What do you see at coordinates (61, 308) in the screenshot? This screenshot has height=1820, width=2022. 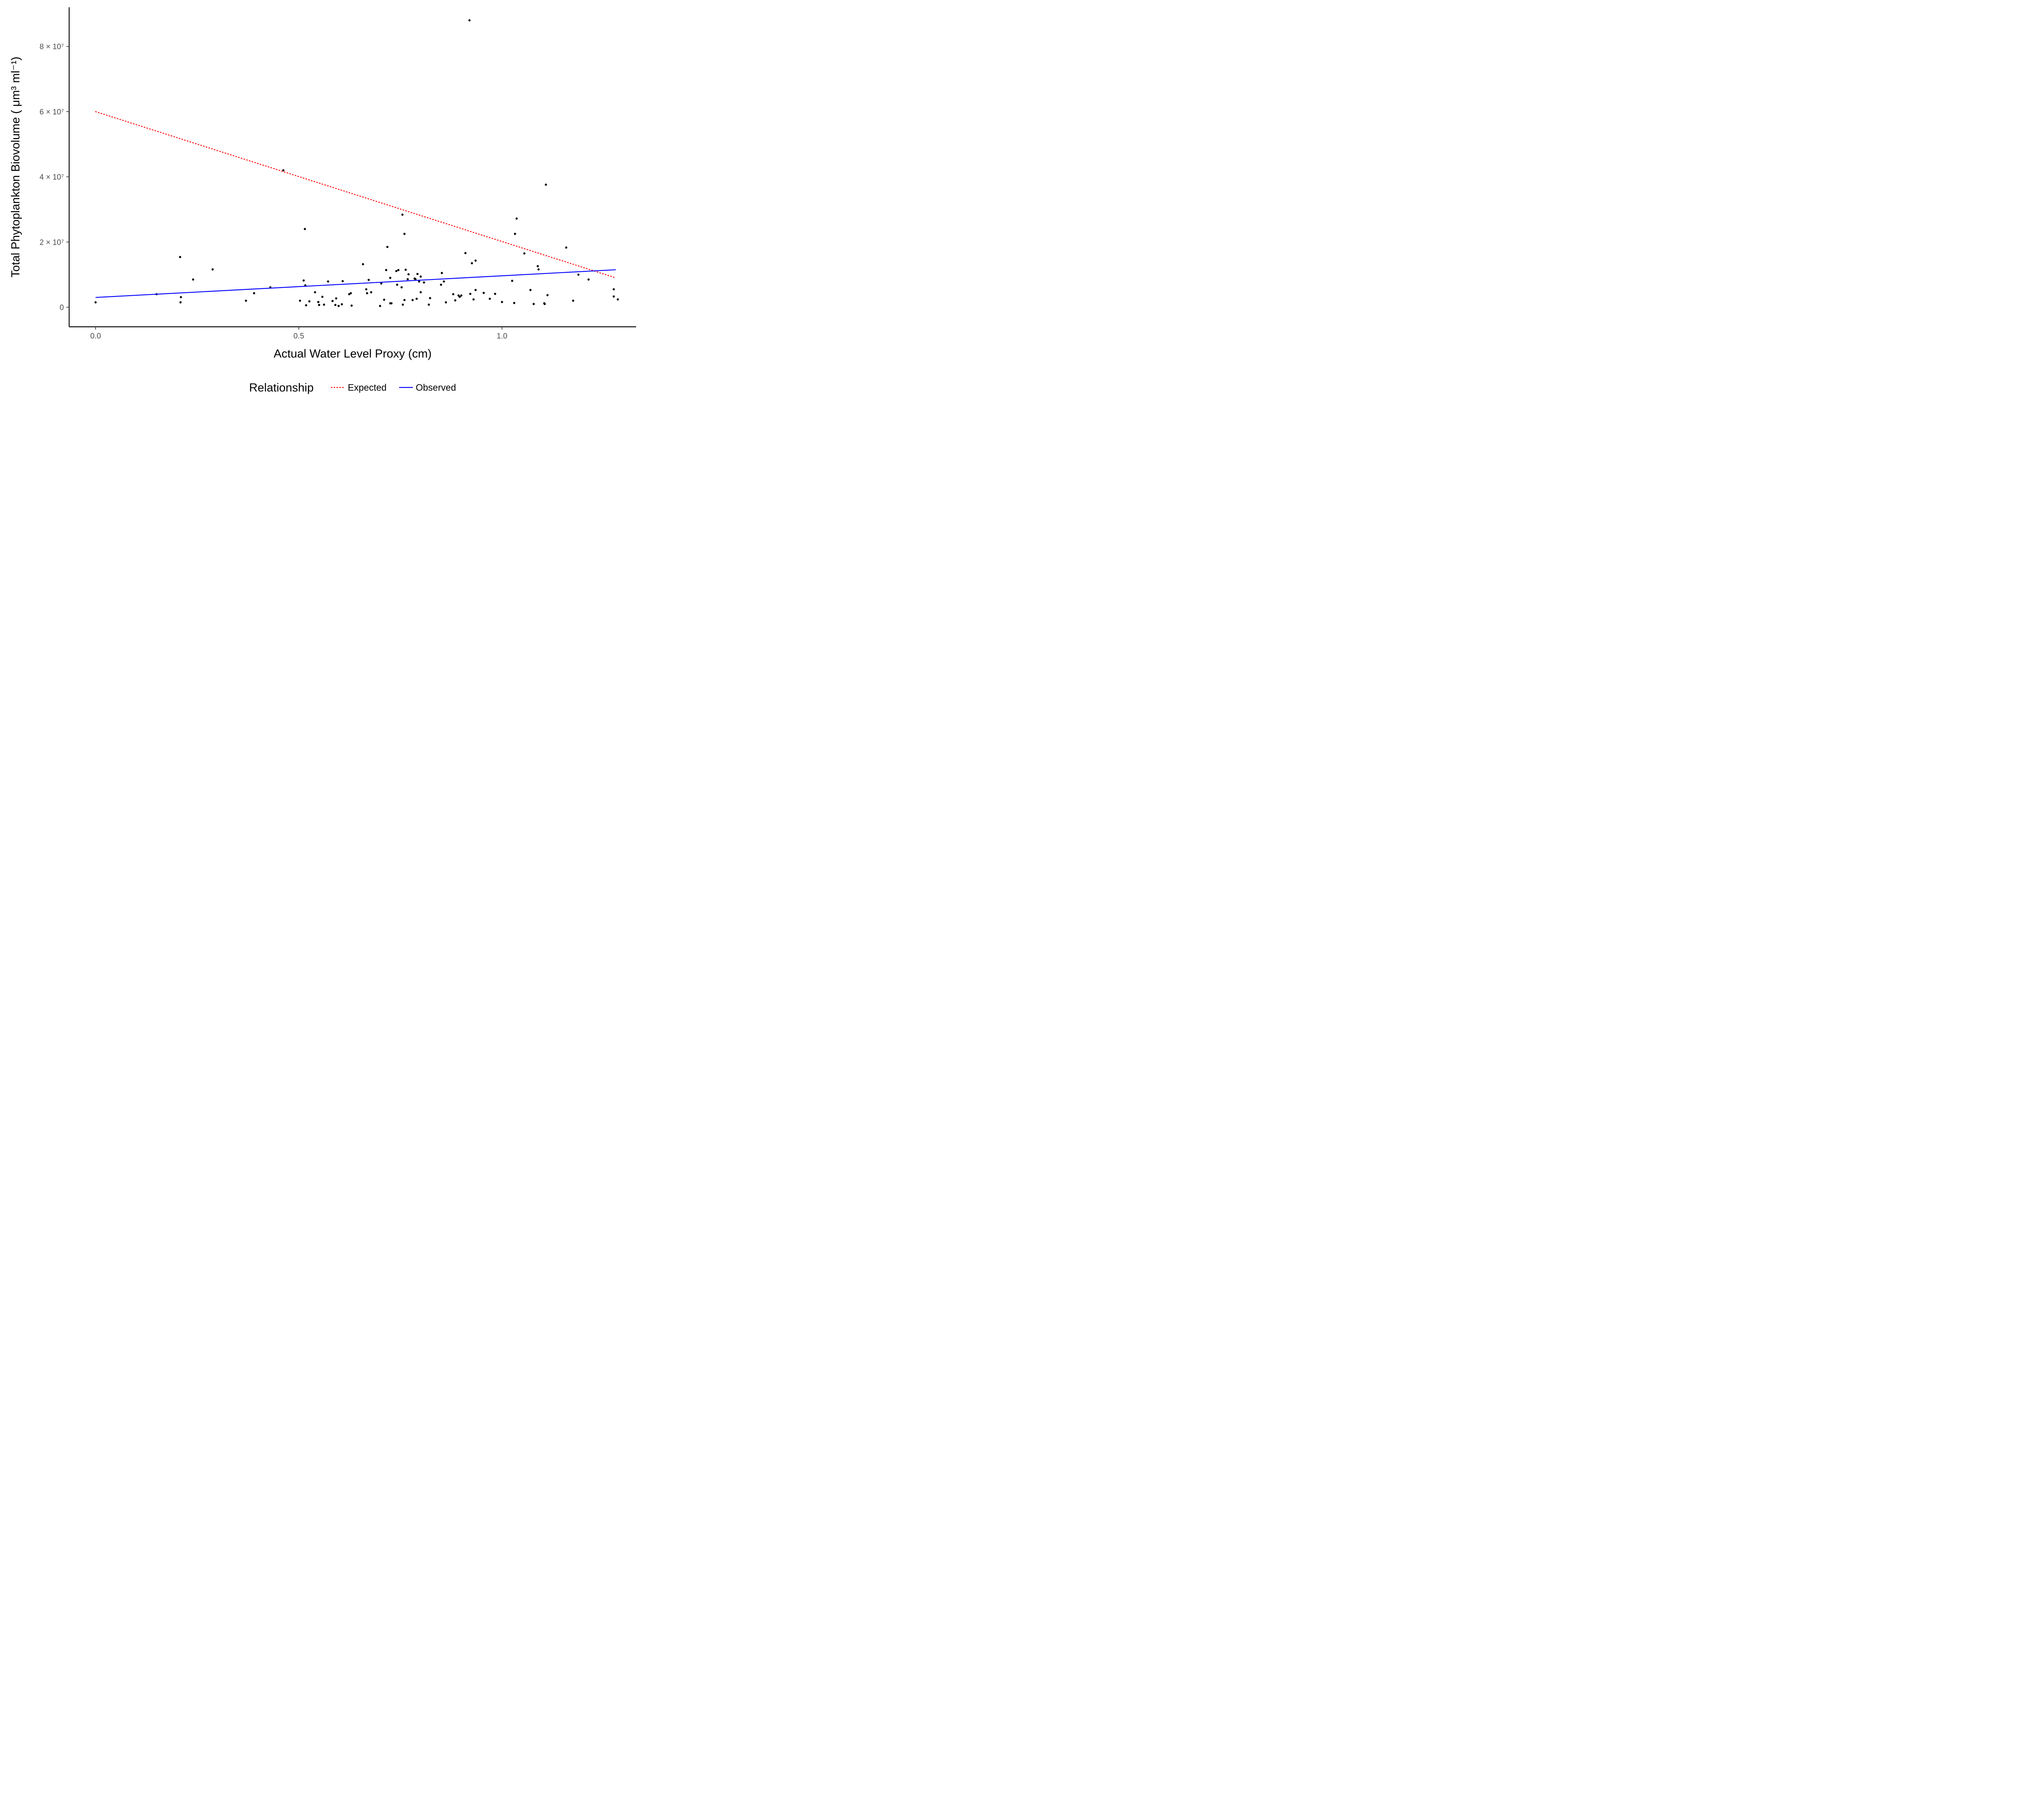 I see `y-tick-label: 0` at bounding box center [61, 308].